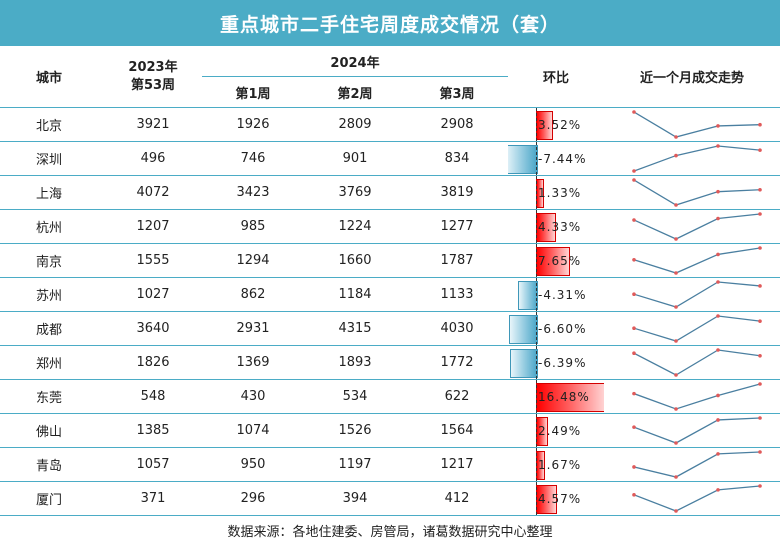 The image size is (780, 545). Describe the element at coordinates (457, 328) in the screenshot. I see `w3-cell: 4030` at that location.